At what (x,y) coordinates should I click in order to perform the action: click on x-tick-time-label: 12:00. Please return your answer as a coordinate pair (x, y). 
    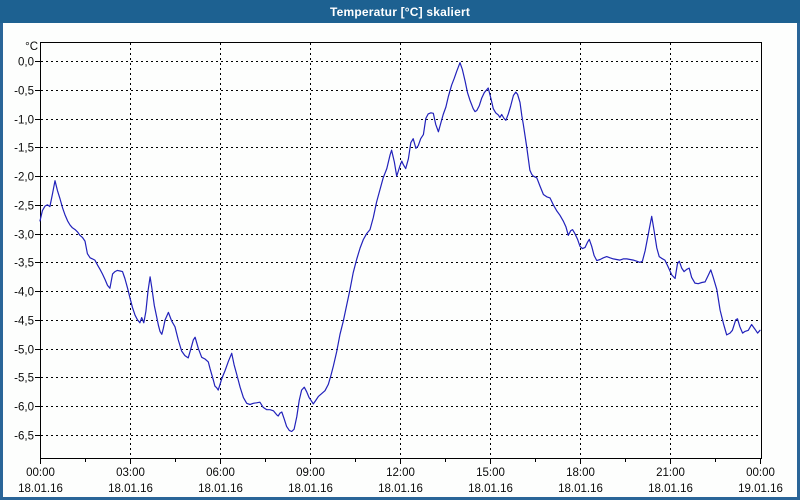
    Looking at the image, I should click on (400, 473).